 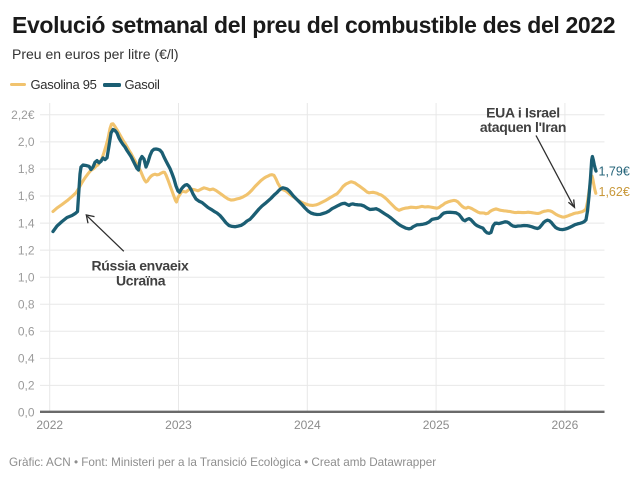 I want to click on svg-text: 2026, so click(x=565, y=425).